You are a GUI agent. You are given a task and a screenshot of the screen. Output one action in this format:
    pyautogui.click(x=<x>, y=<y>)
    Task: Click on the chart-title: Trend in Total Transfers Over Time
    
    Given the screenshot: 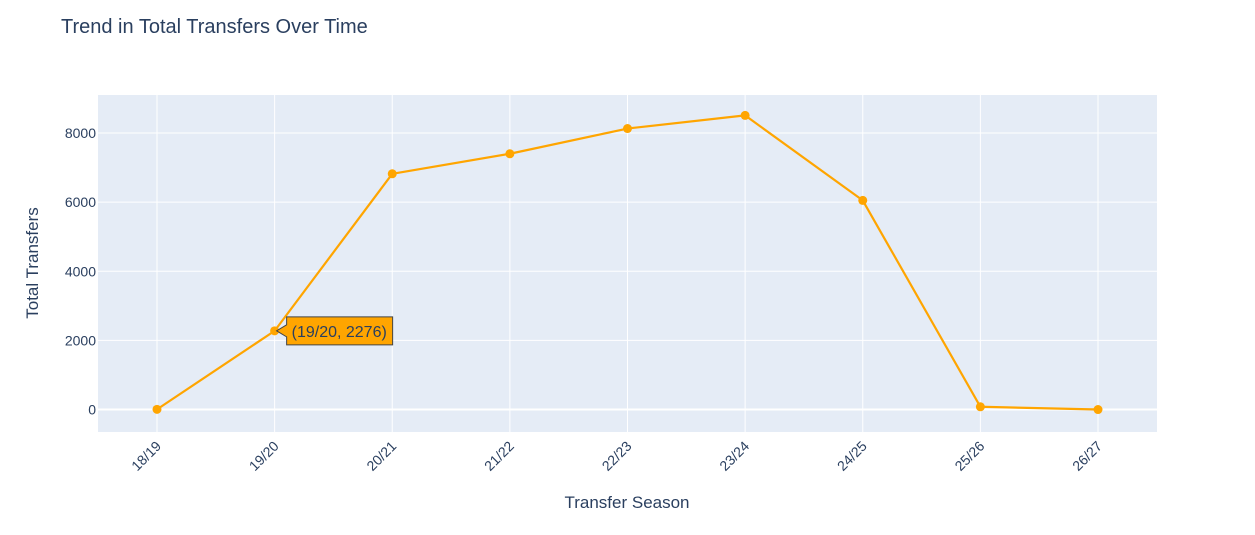 What is the action you would take?
    pyautogui.click(x=214, y=27)
    